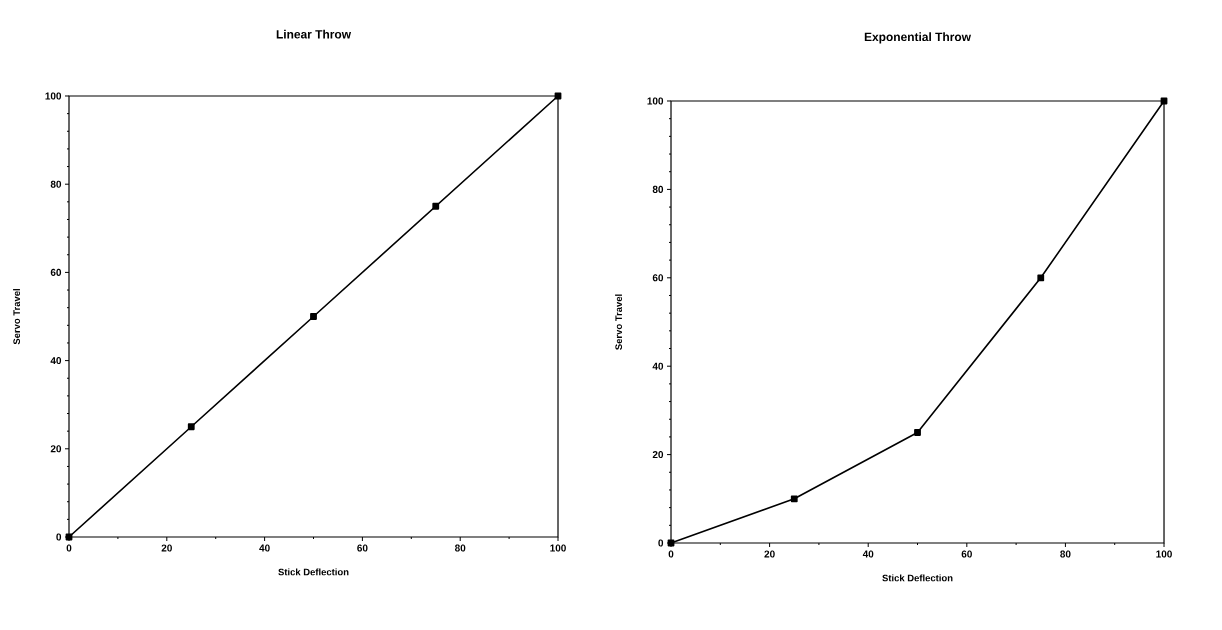 This screenshot has width=1222, height=630. What do you see at coordinates (918, 38) in the screenshot?
I see `chart-title: Exponential Throw` at bounding box center [918, 38].